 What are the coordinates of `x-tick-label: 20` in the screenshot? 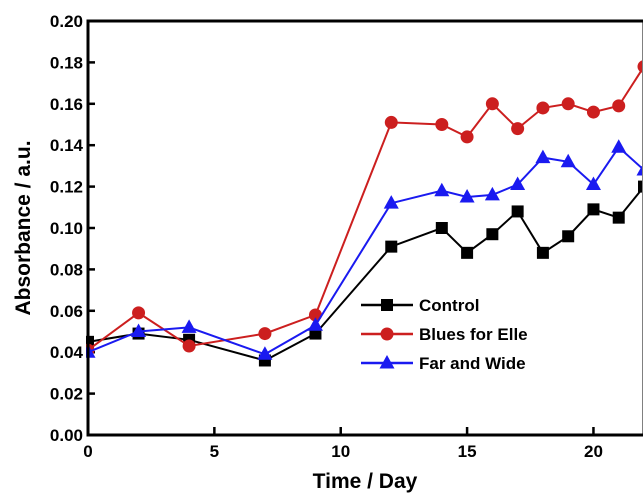 It's located at (593, 451).